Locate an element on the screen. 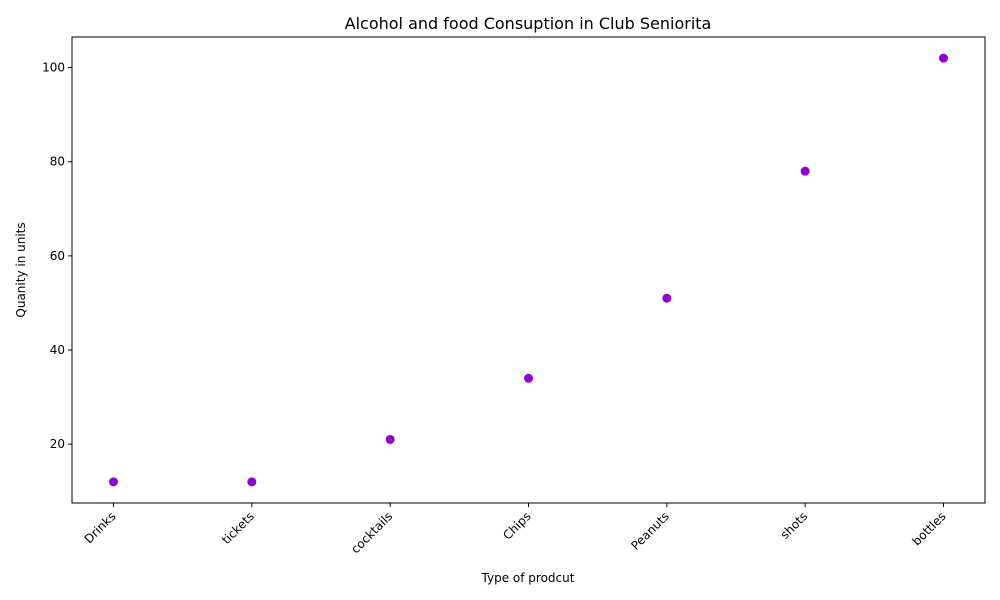  x-tick-label: cocktails is located at coordinates (371, 532).